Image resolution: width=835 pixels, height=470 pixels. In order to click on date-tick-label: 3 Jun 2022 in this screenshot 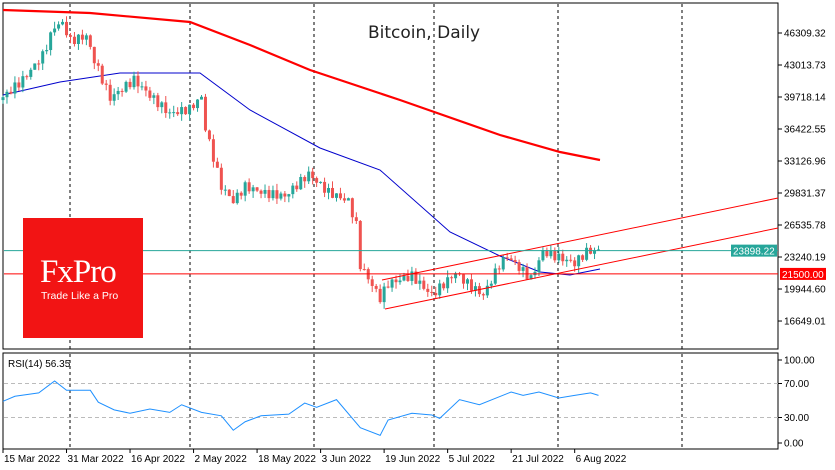, I will do `click(347, 459)`.